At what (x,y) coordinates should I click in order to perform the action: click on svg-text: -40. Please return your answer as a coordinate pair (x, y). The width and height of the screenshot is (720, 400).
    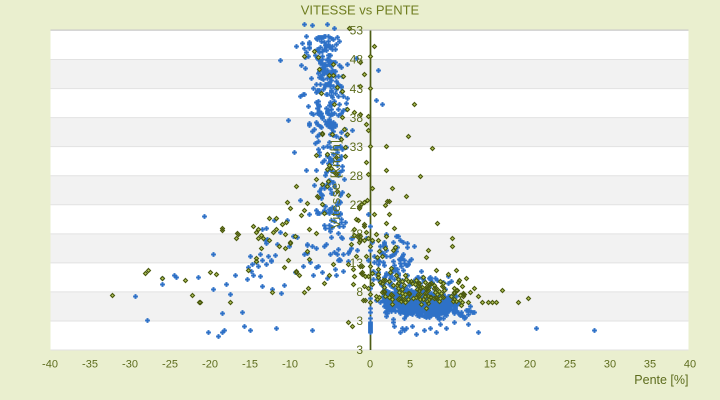
    Looking at the image, I should click on (50, 365).